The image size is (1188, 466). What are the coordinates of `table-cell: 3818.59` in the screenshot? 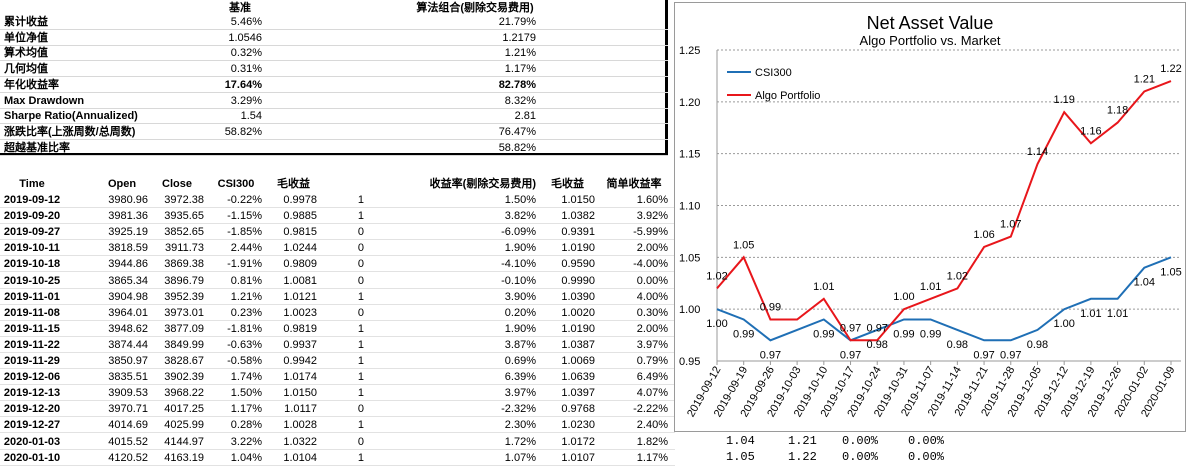 It's located at (128, 248).